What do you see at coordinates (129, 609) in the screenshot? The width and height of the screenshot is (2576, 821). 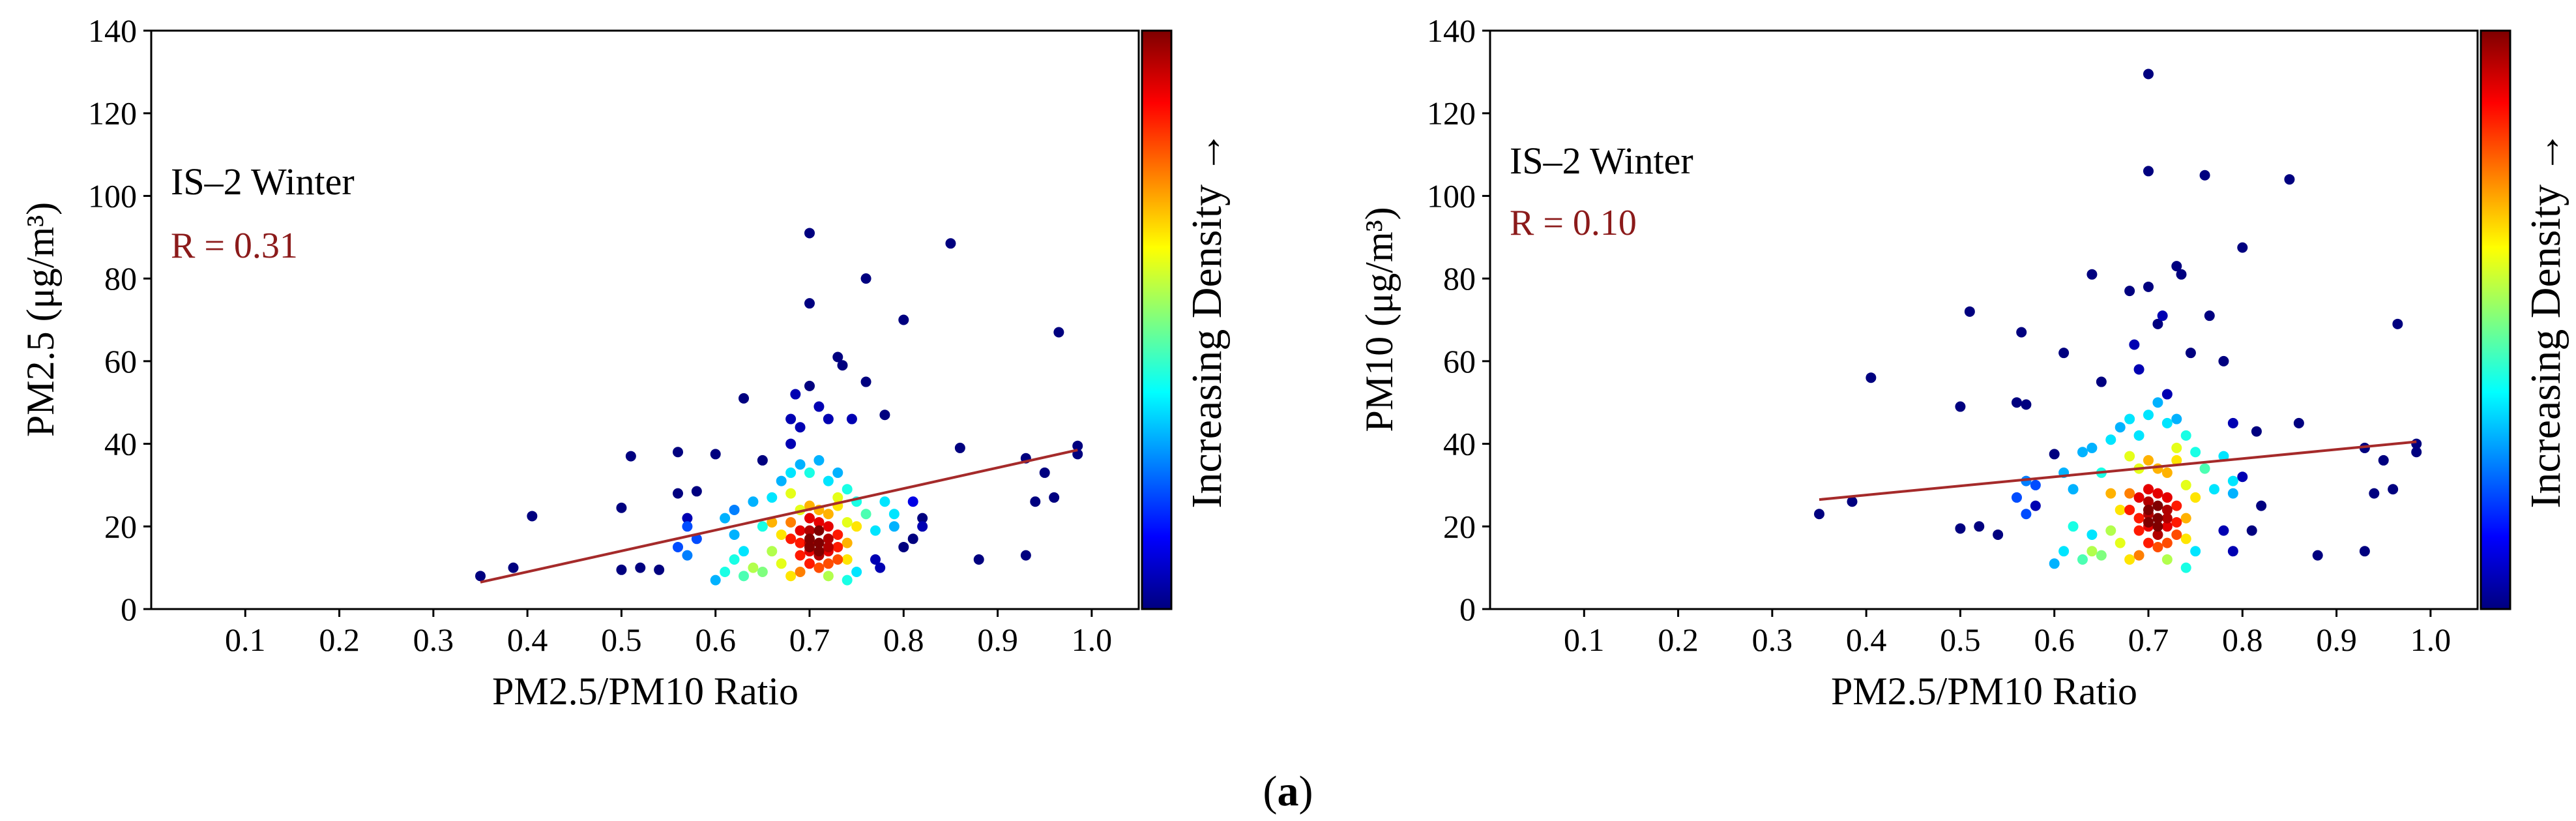 I see `left-y-tick-label: 0` at bounding box center [129, 609].